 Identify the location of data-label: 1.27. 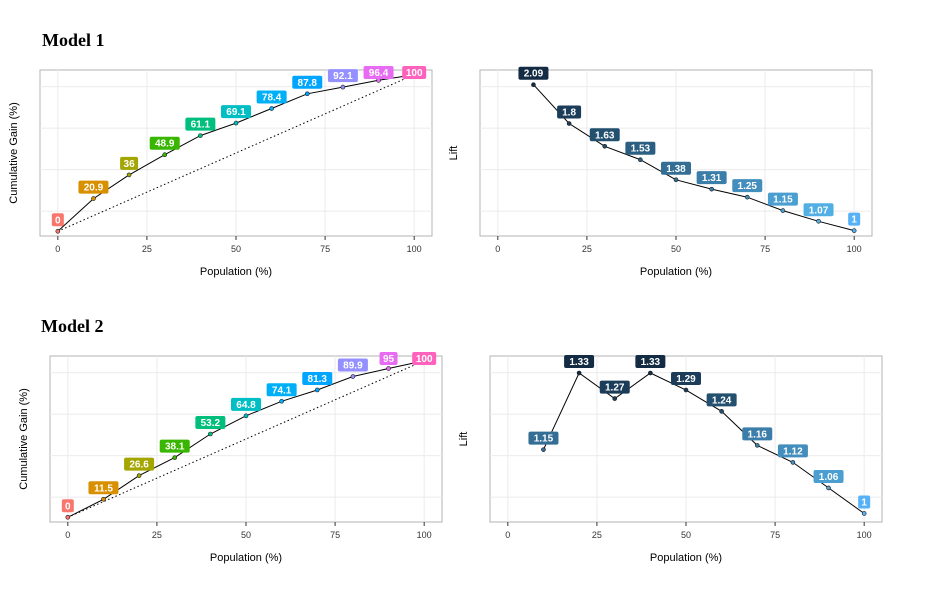
(615, 388).